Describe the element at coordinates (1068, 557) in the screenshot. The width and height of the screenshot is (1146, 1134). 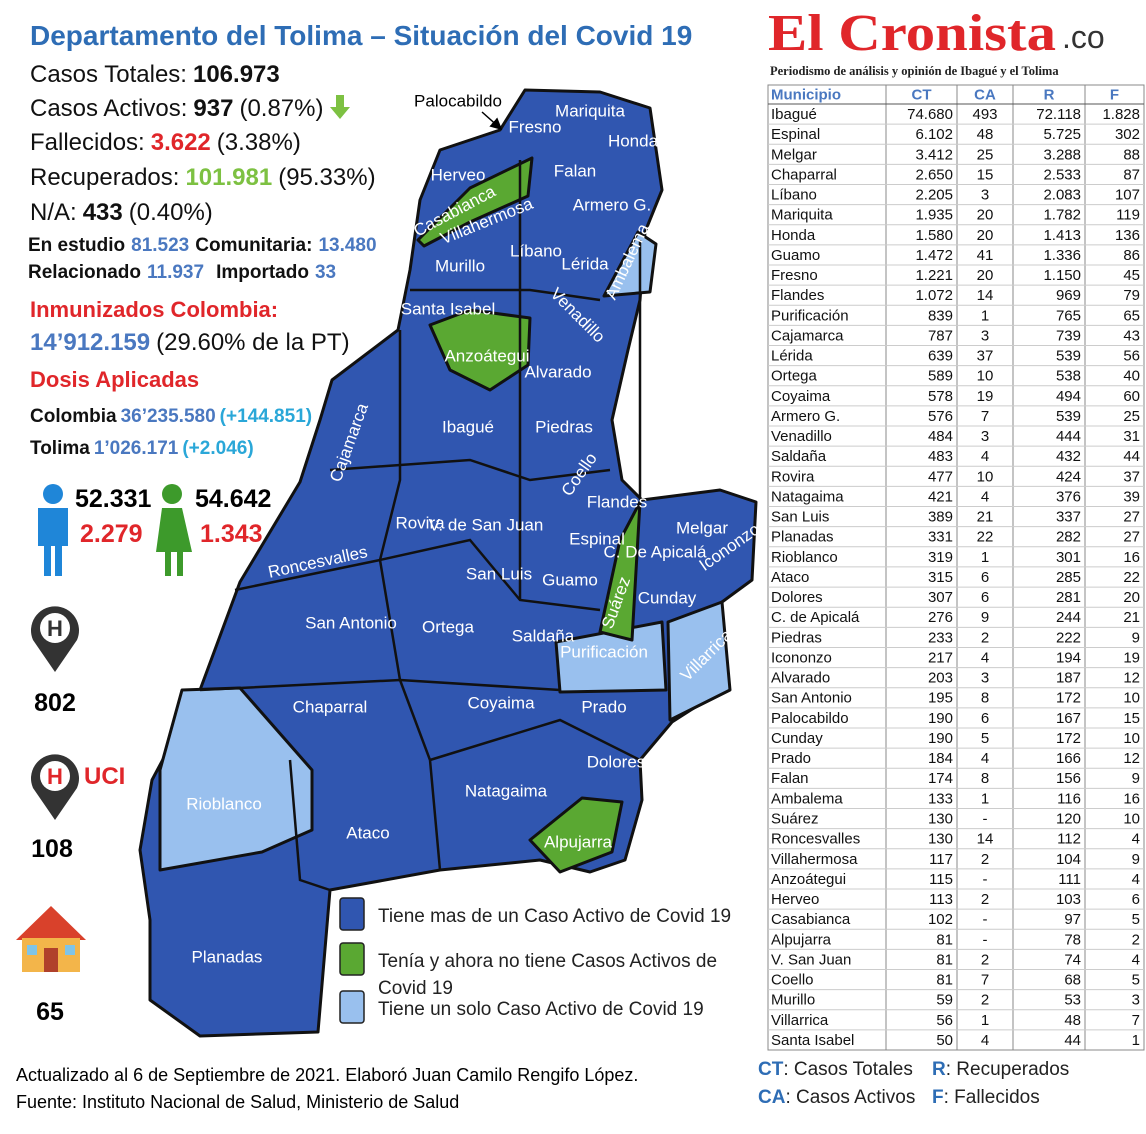
I see `table-cell: 301` at that location.